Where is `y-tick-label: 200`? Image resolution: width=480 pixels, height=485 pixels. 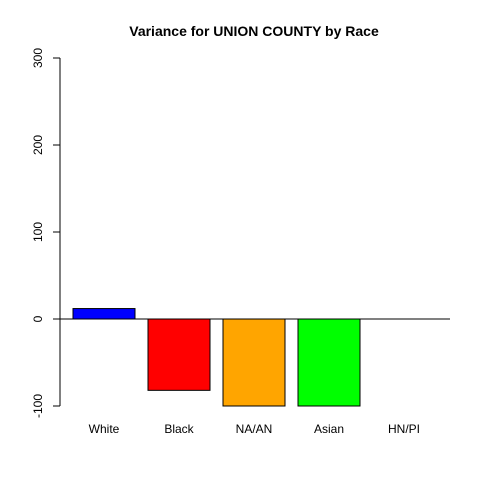 y-tick-label: 200 is located at coordinates (38, 145).